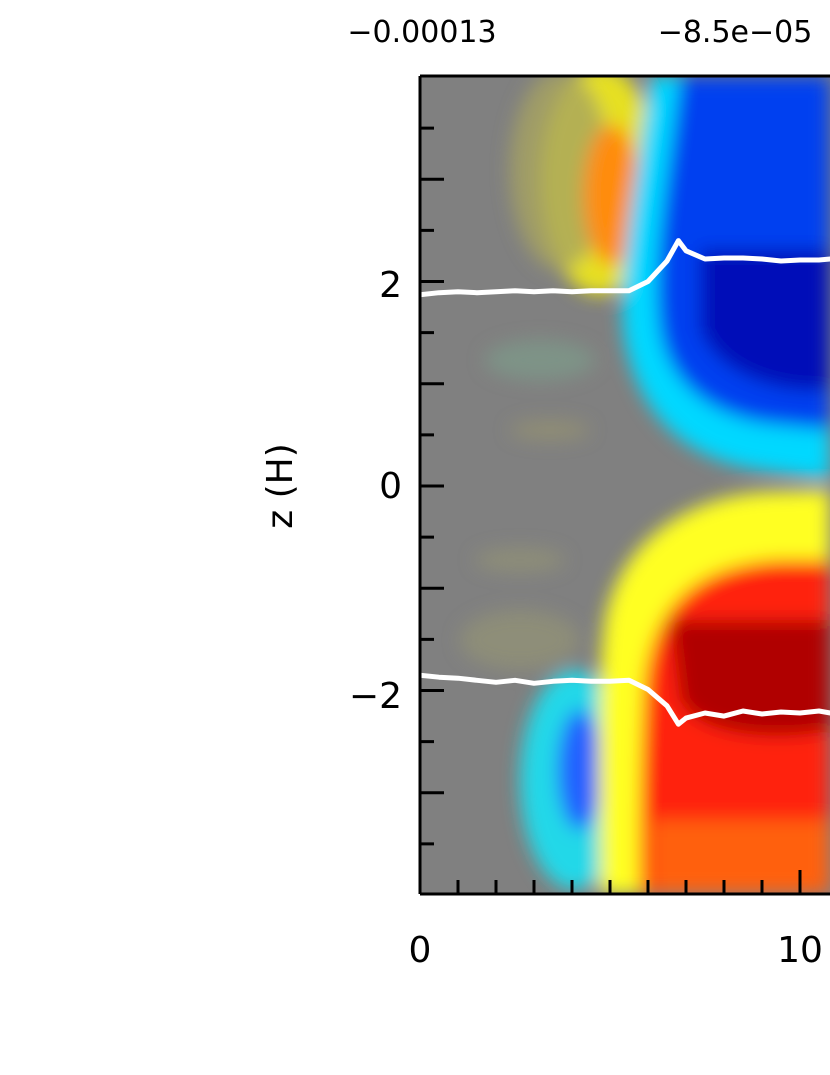  I want to click on contour-line-lower, so click(625, 699).